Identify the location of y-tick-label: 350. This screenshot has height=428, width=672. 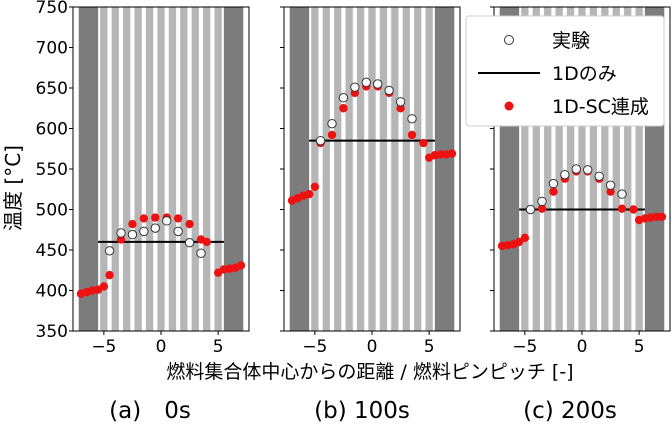
(52, 332).